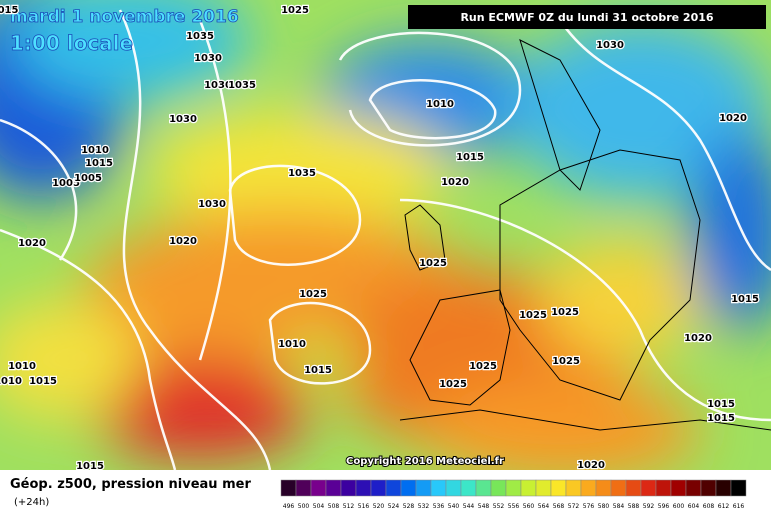 The image size is (771, 519). I want to click on scale-label: 560, so click(529, 506).